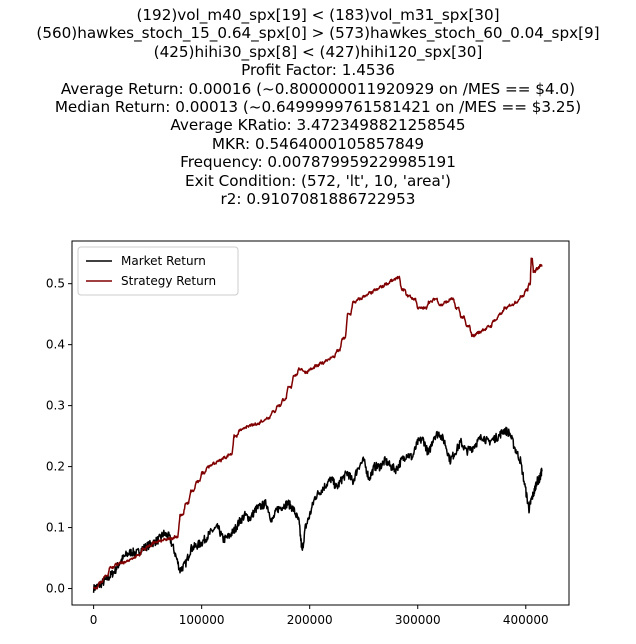  What do you see at coordinates (526, 620) in the screenshot?
I see `x-tick-label: 400000` at bounding box center [526, 620].